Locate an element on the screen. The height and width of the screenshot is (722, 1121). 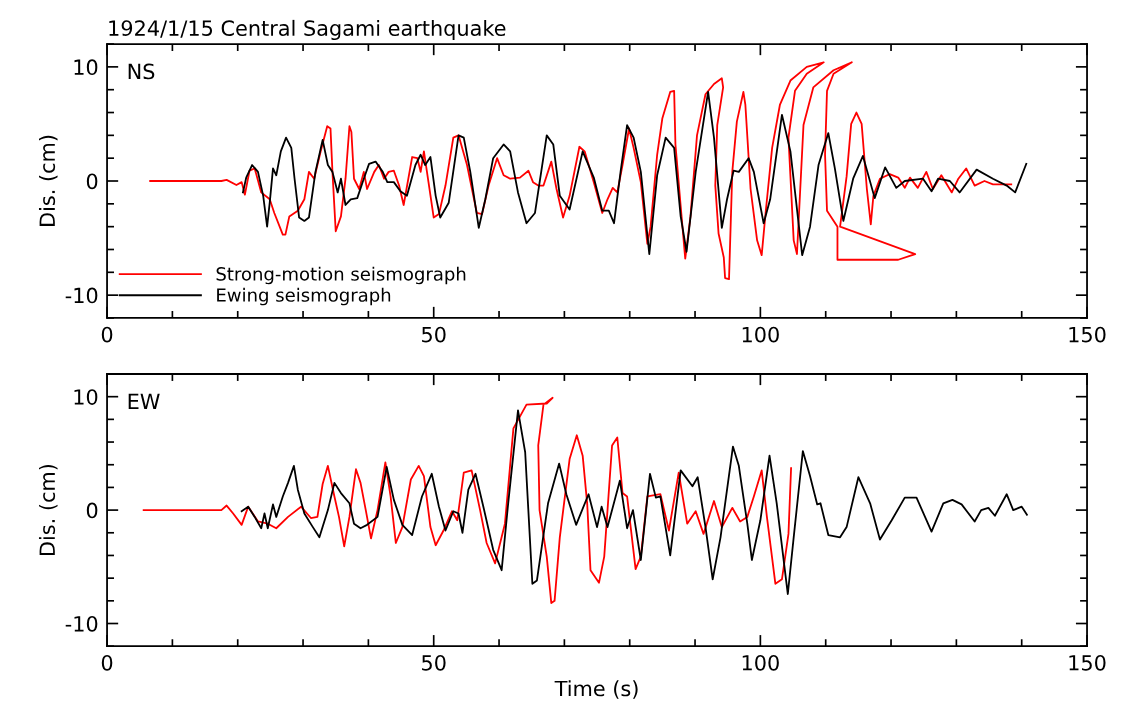
annotation: NS is located at coordinates (141, 71).